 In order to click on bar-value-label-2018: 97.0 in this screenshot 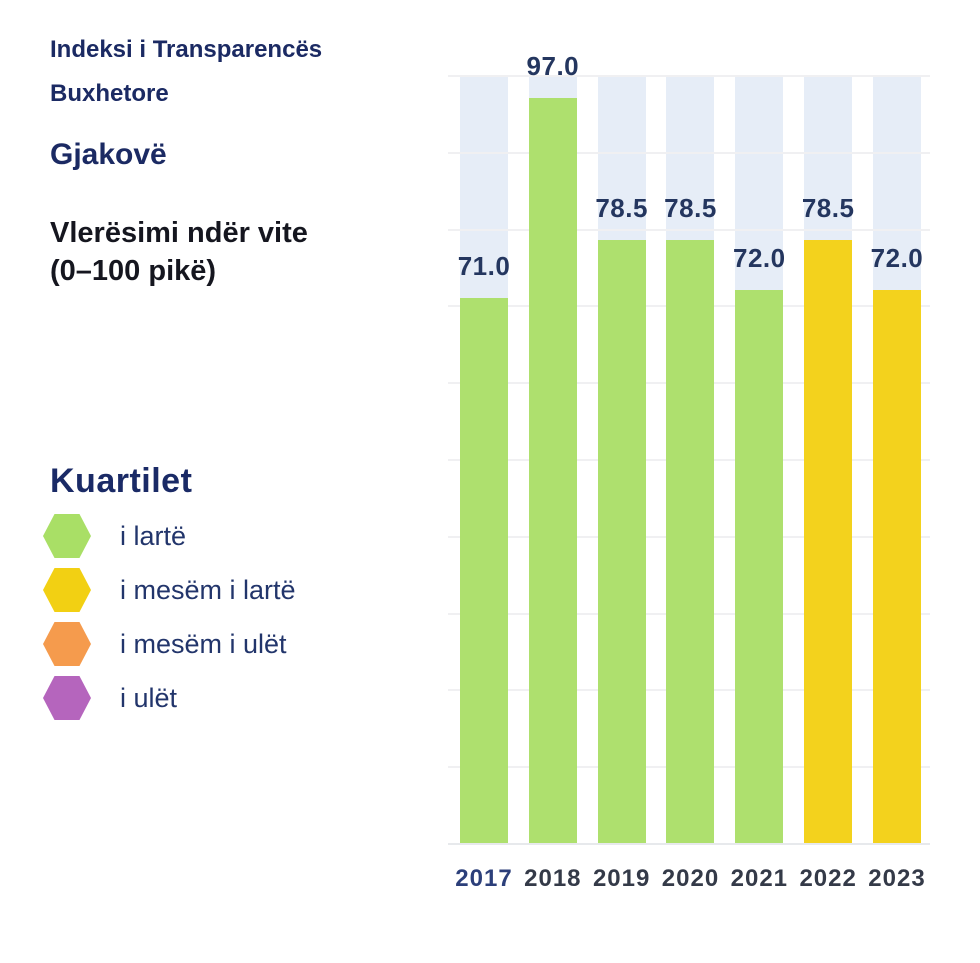, I will do `click(553, 66)`.